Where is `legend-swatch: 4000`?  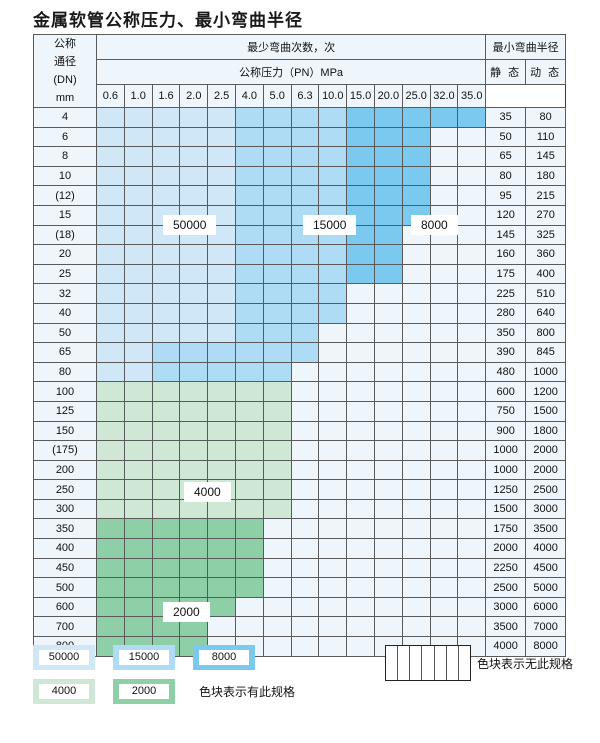
legend-swatch: 4000 is located at coordinates (64, 691).